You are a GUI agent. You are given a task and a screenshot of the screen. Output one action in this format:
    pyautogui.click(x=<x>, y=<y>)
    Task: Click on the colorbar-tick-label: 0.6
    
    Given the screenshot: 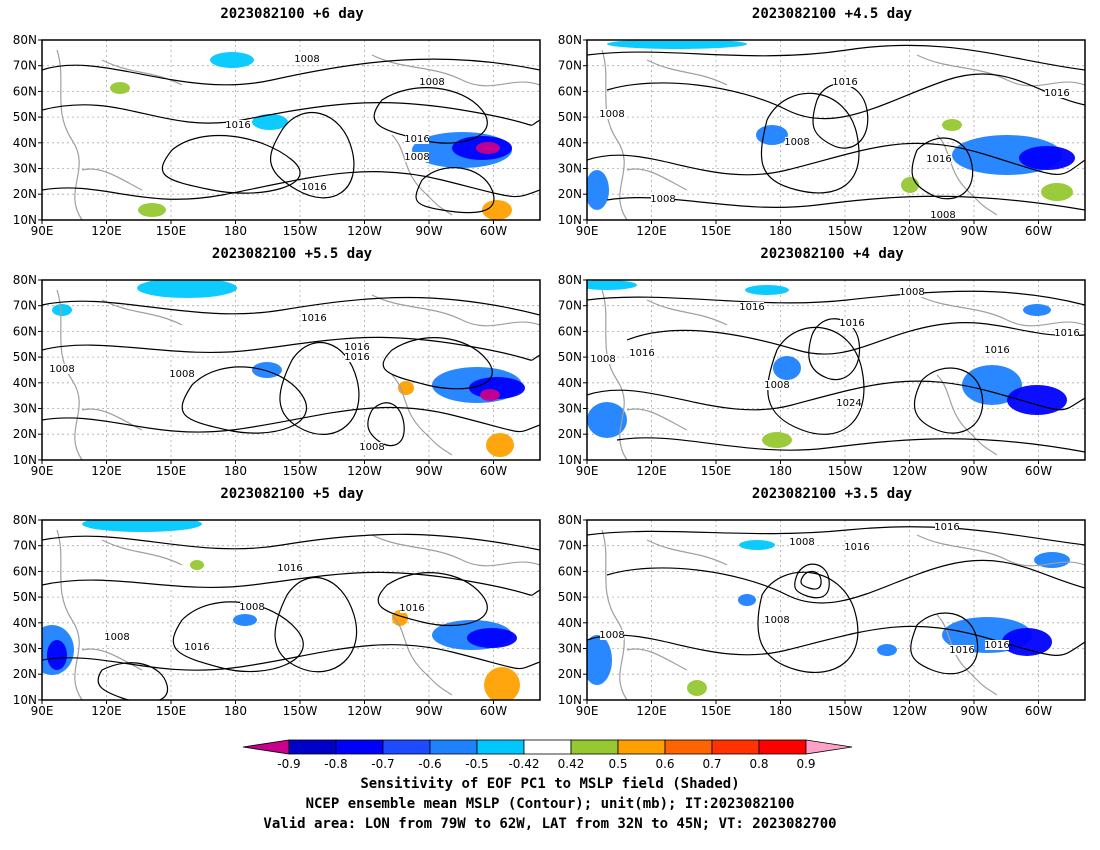 What is the action you would take?
    pyautogui.click(x=664, y=764)
    